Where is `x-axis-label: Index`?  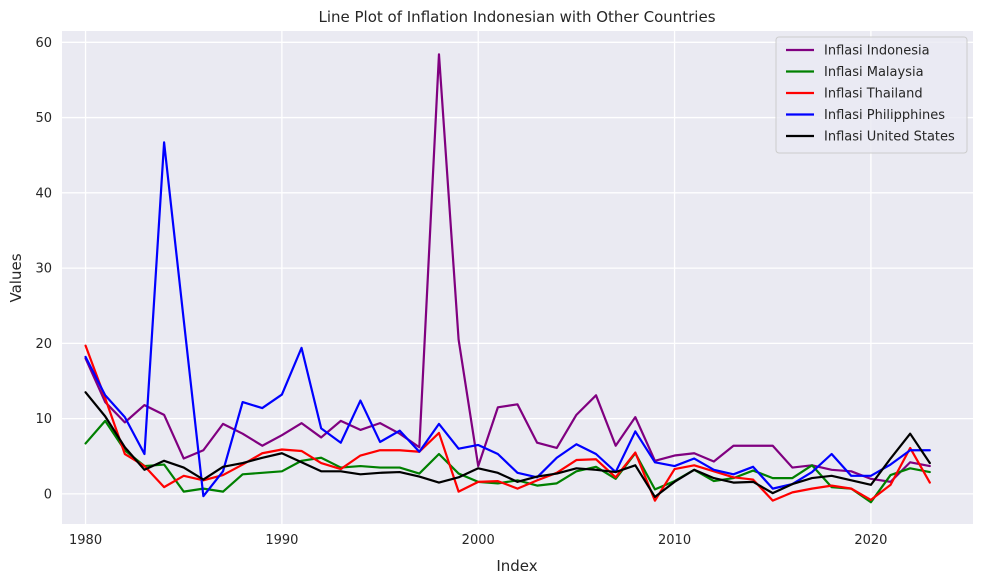
x-axis-label: Index is located at coordinates (516, 566).